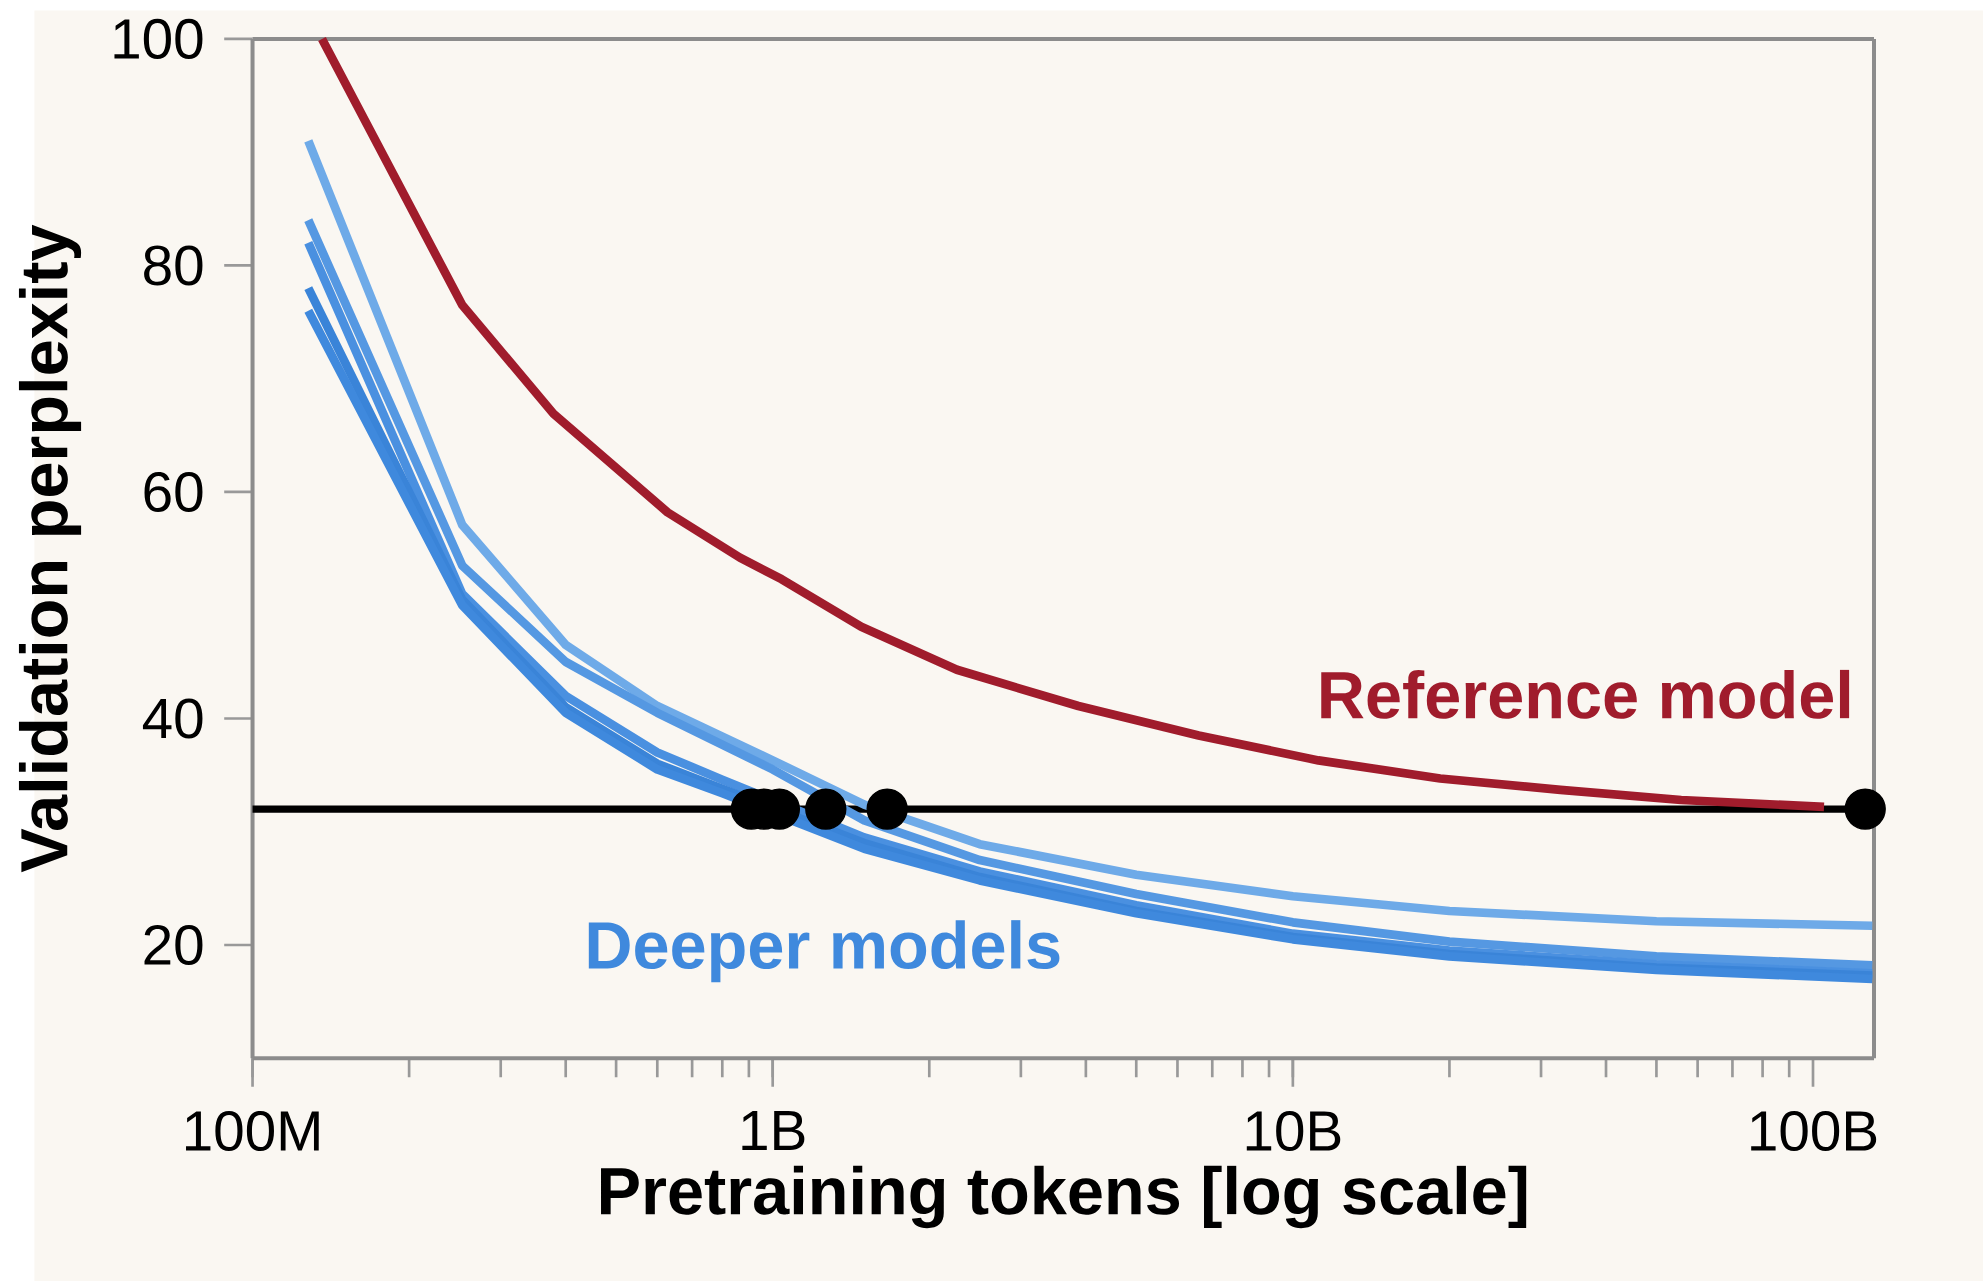 Image resolution: width=1983 pixels, height=1281 pixels. Describe the element at coordinates (1293, 1131) in the screenshot. I see `x-tick-label: 10B` at that location.